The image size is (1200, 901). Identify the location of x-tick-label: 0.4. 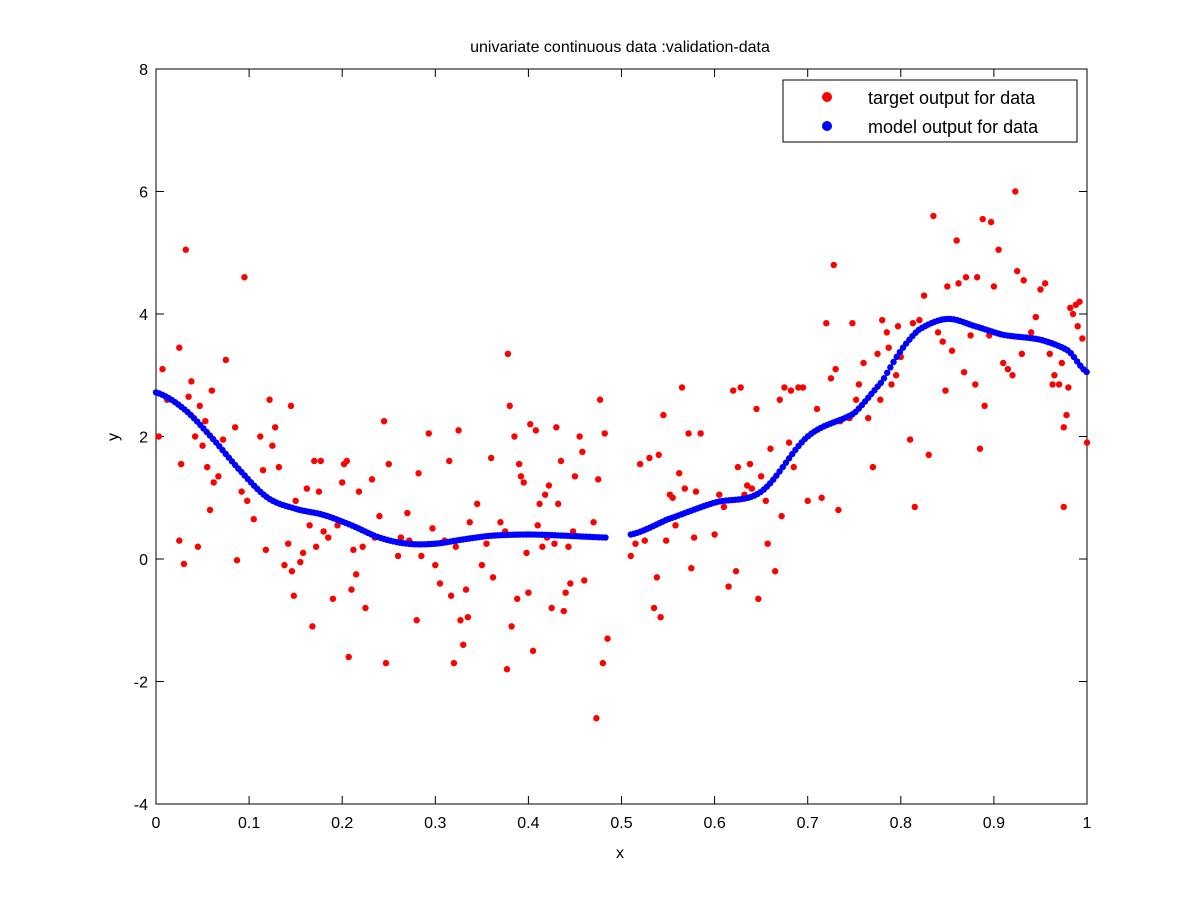
(528, 823).